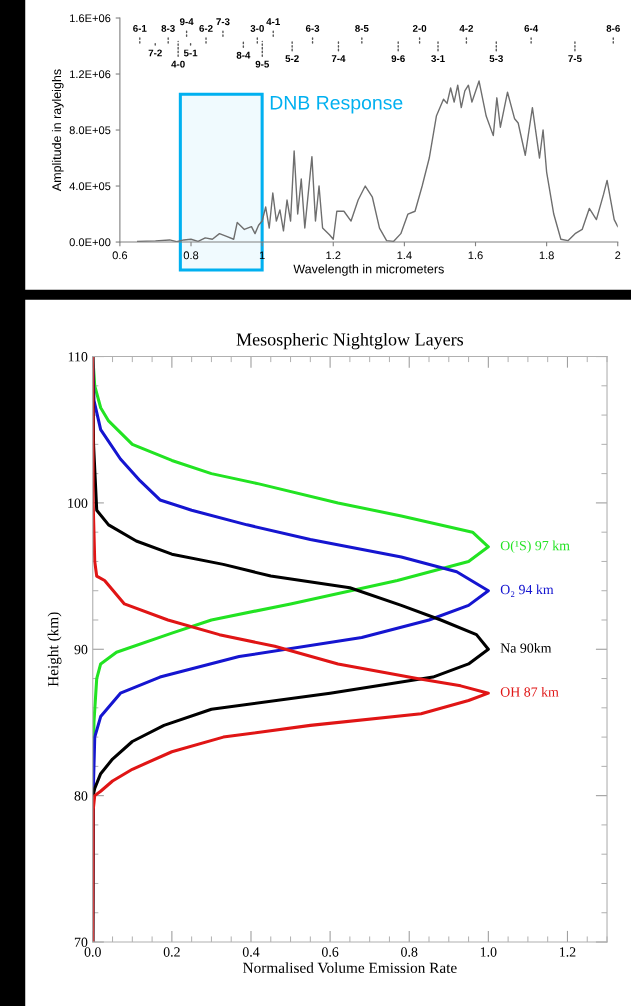 The height and width of the screenshot is (1006, 631). I want to click on x-axis-title: Normalised Volume Emission Rate, so click(350, 968).